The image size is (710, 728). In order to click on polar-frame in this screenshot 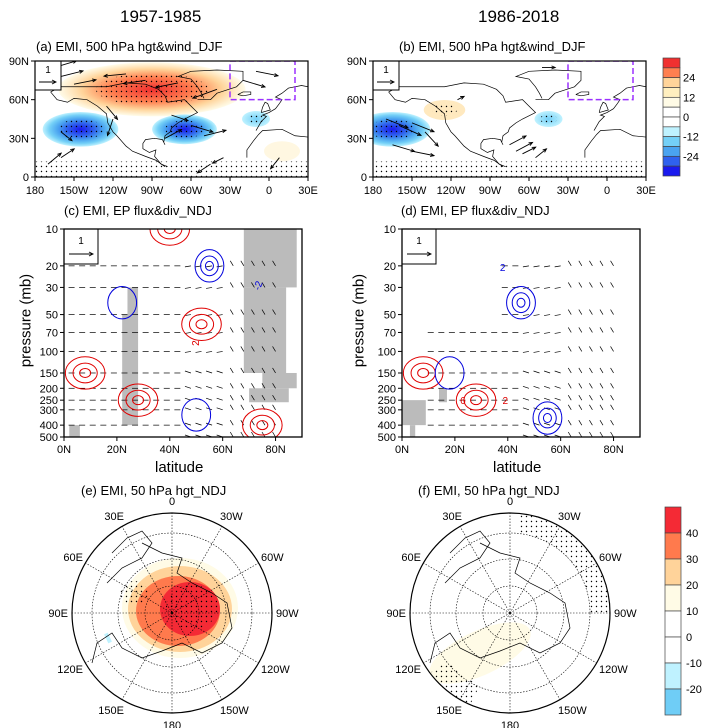, I will do `click(510, 613)`.